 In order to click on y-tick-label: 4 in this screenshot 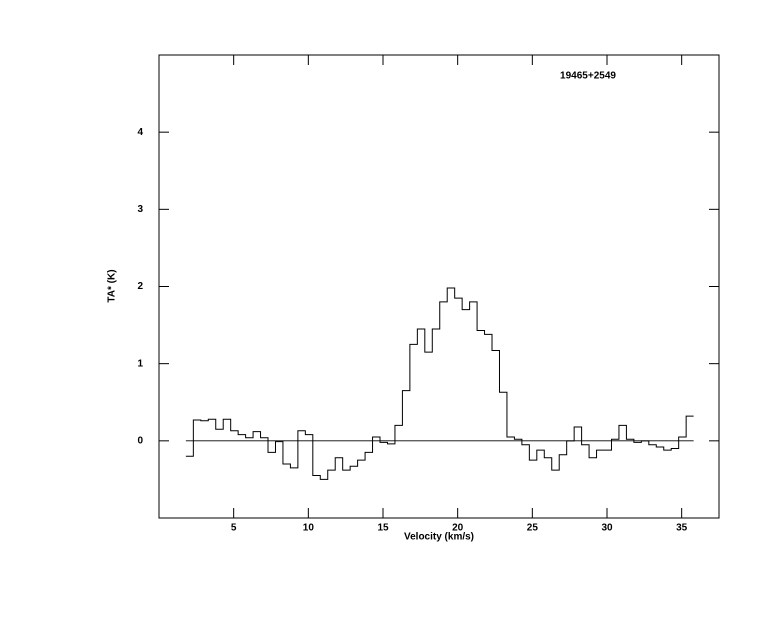, I will do `click(140, 132)`.